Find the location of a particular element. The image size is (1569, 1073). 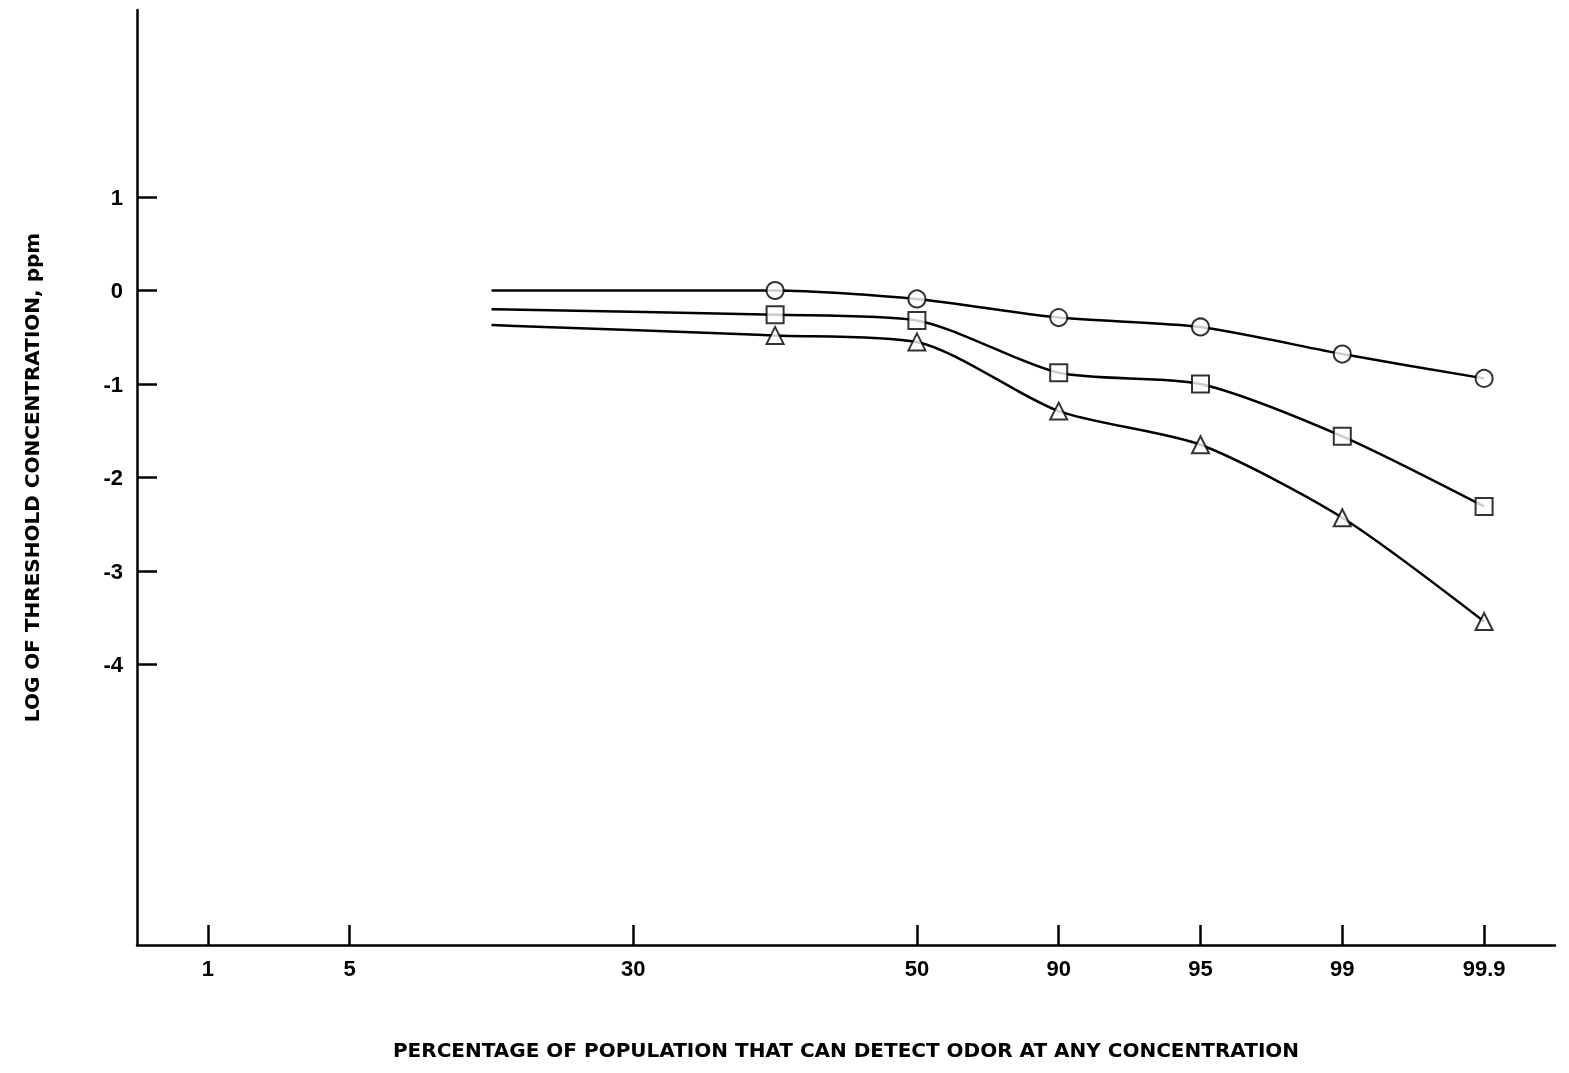

x-tick-label: 95 is located at coordinates (1200, 968).